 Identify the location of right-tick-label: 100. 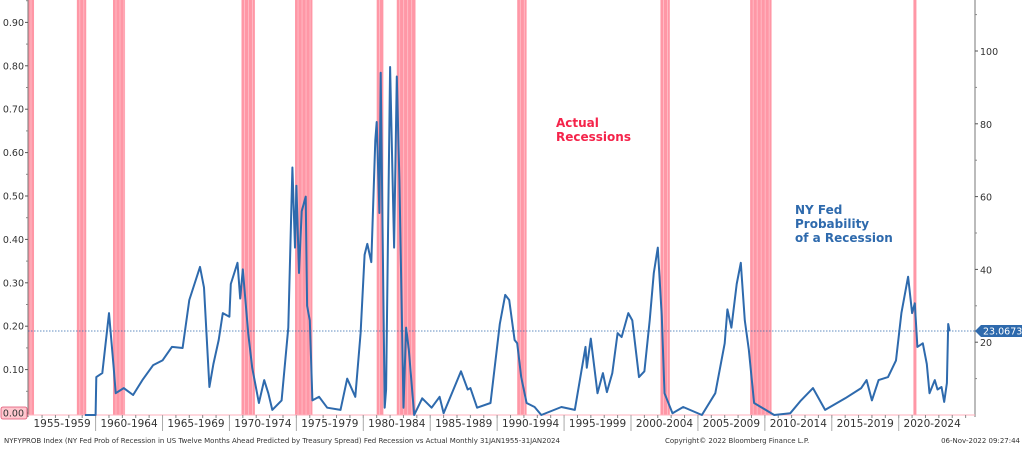
(989, 52).